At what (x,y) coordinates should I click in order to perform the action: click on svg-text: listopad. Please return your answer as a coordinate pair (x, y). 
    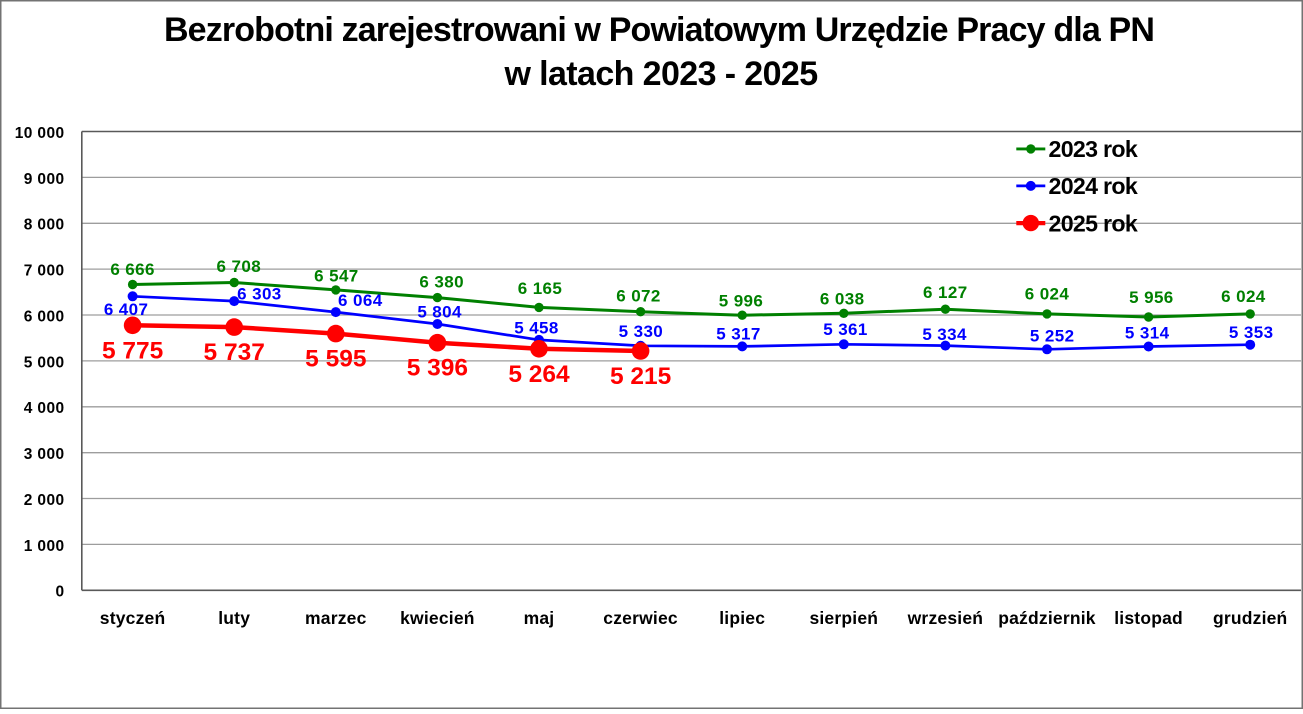
    Looking at the image, I should click on (1148, 618).